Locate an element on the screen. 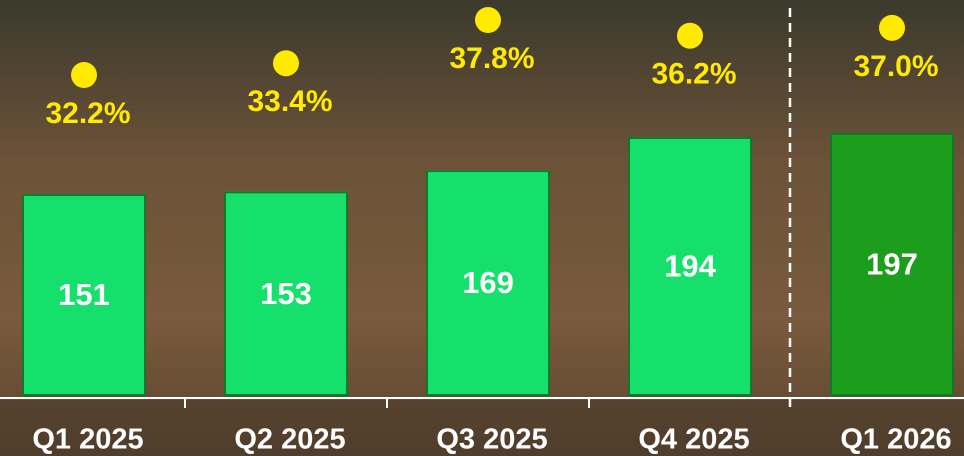 Image resolution: width=964 pixels, height=456 pixels. x-tick-label: Q1 2025 is located at coordinates (87, 440).